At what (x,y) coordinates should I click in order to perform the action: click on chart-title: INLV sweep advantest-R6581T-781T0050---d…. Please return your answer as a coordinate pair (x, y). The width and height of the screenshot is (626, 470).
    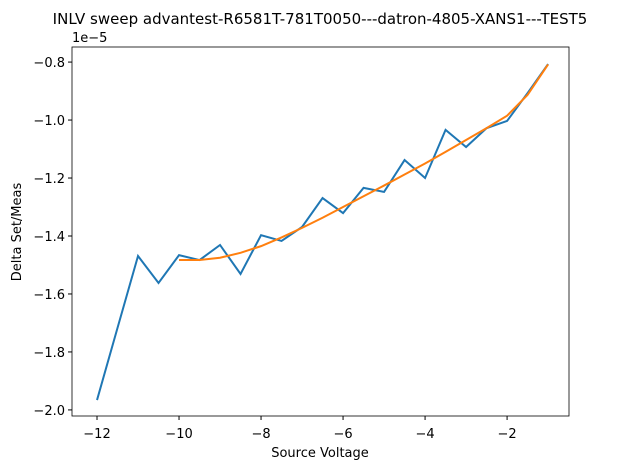
    Looking at the image, I should click on (320, 19).